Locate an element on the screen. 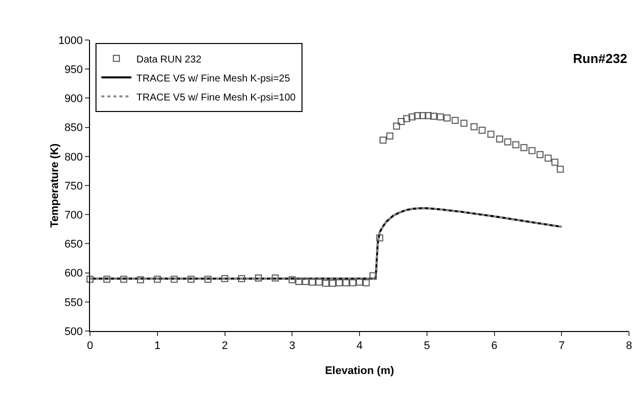 The width and height of the screenshot is (641, 401). y-tick-label: 650 is located at coordinates (73, 244).